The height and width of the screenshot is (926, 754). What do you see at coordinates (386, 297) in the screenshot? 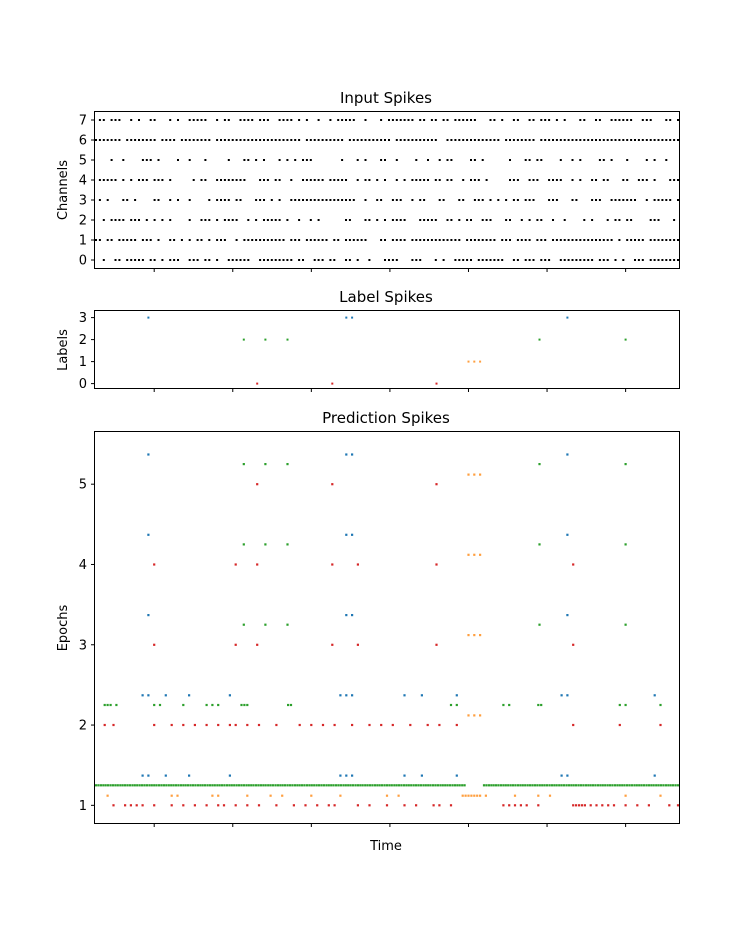
I see `label-spikes-title: Label Spikes` at bounding box center [386, 297].